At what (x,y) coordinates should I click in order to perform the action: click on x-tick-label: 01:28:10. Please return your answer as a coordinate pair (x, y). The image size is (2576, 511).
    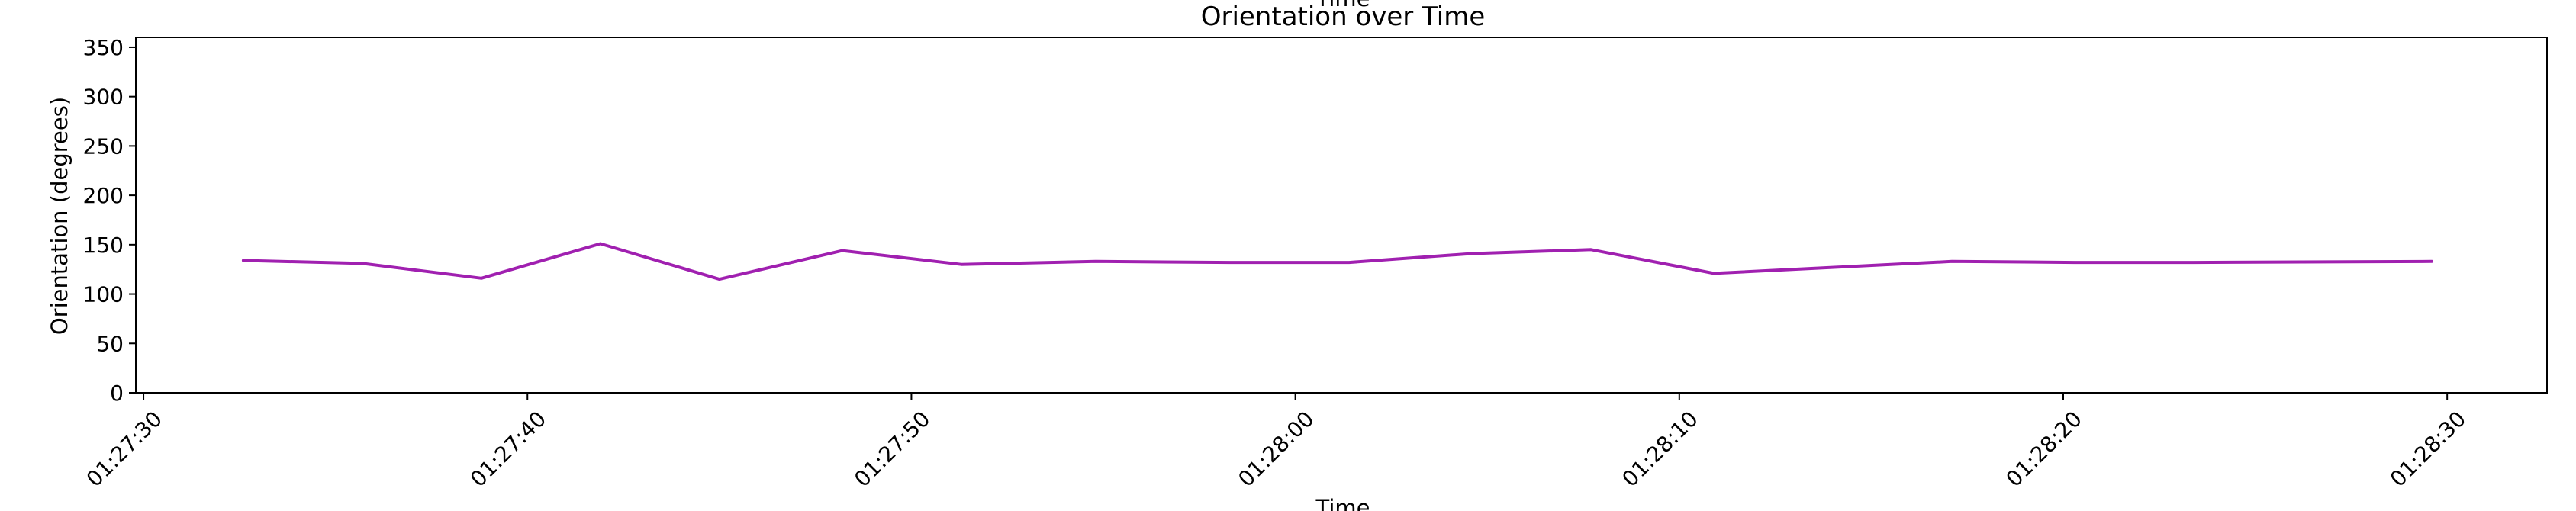
    Looking at the image, I should click on (1659, 450).